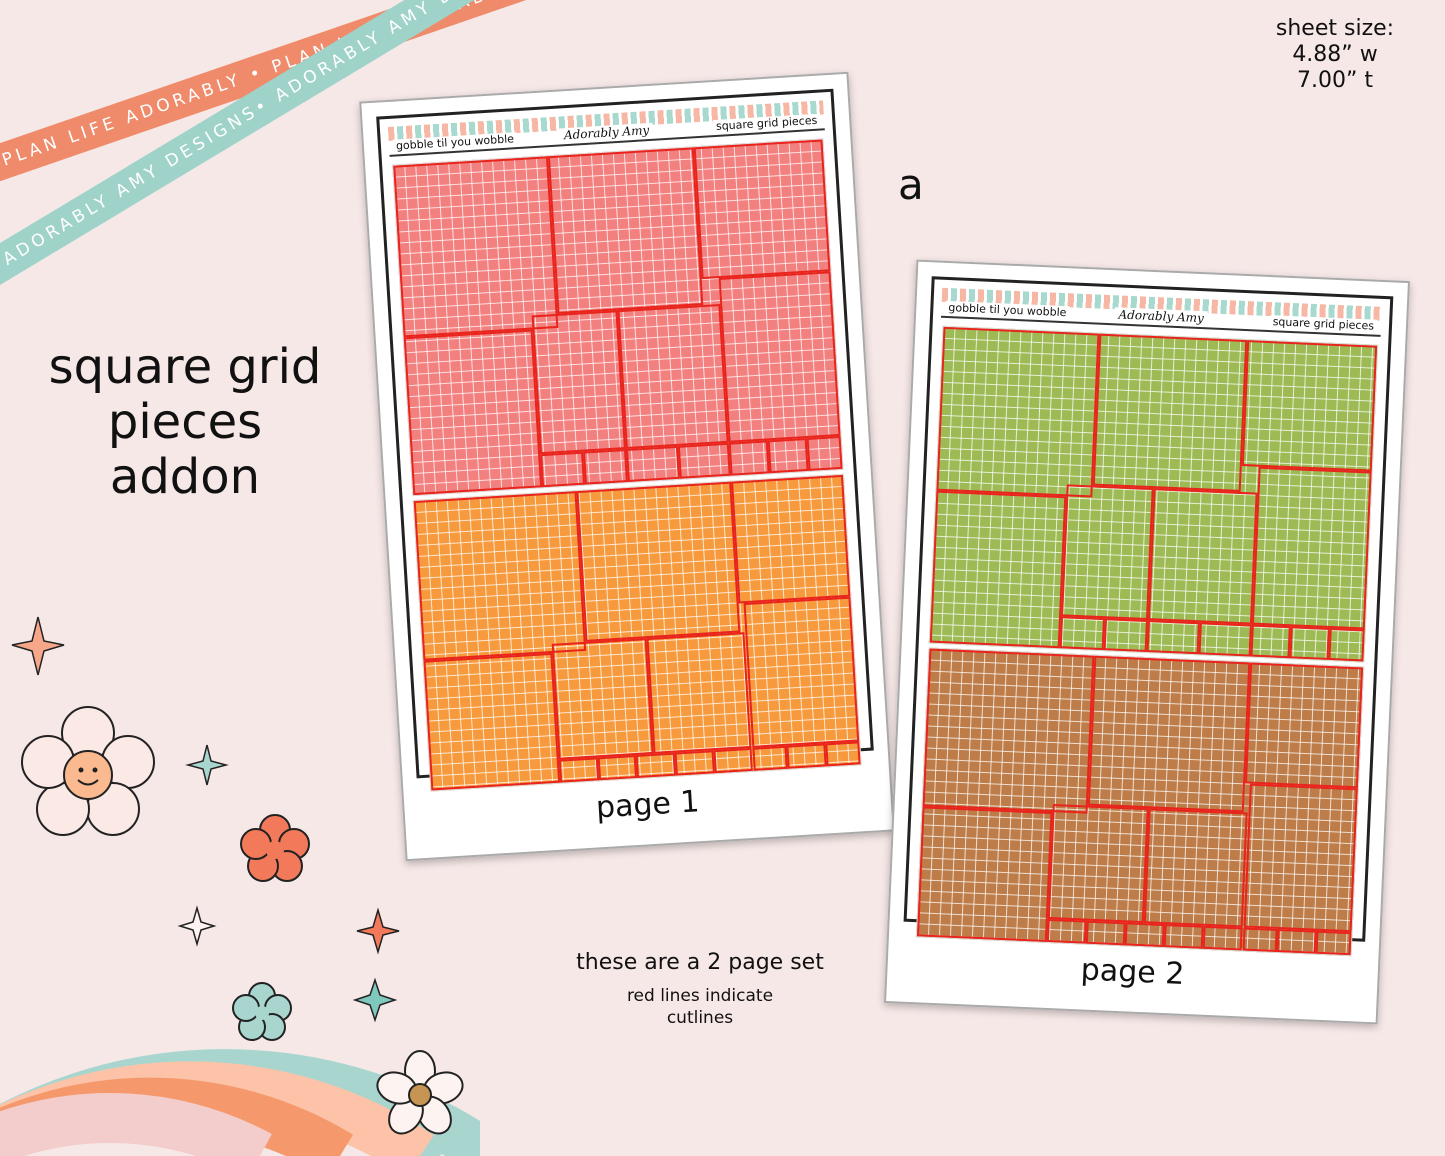 The image size is (1445, 1156). What do you see at coordinates (700, 1018) in the screenshot?
I see `cutline-note-line-2: cutlines` at bounding box center [700, 1018].